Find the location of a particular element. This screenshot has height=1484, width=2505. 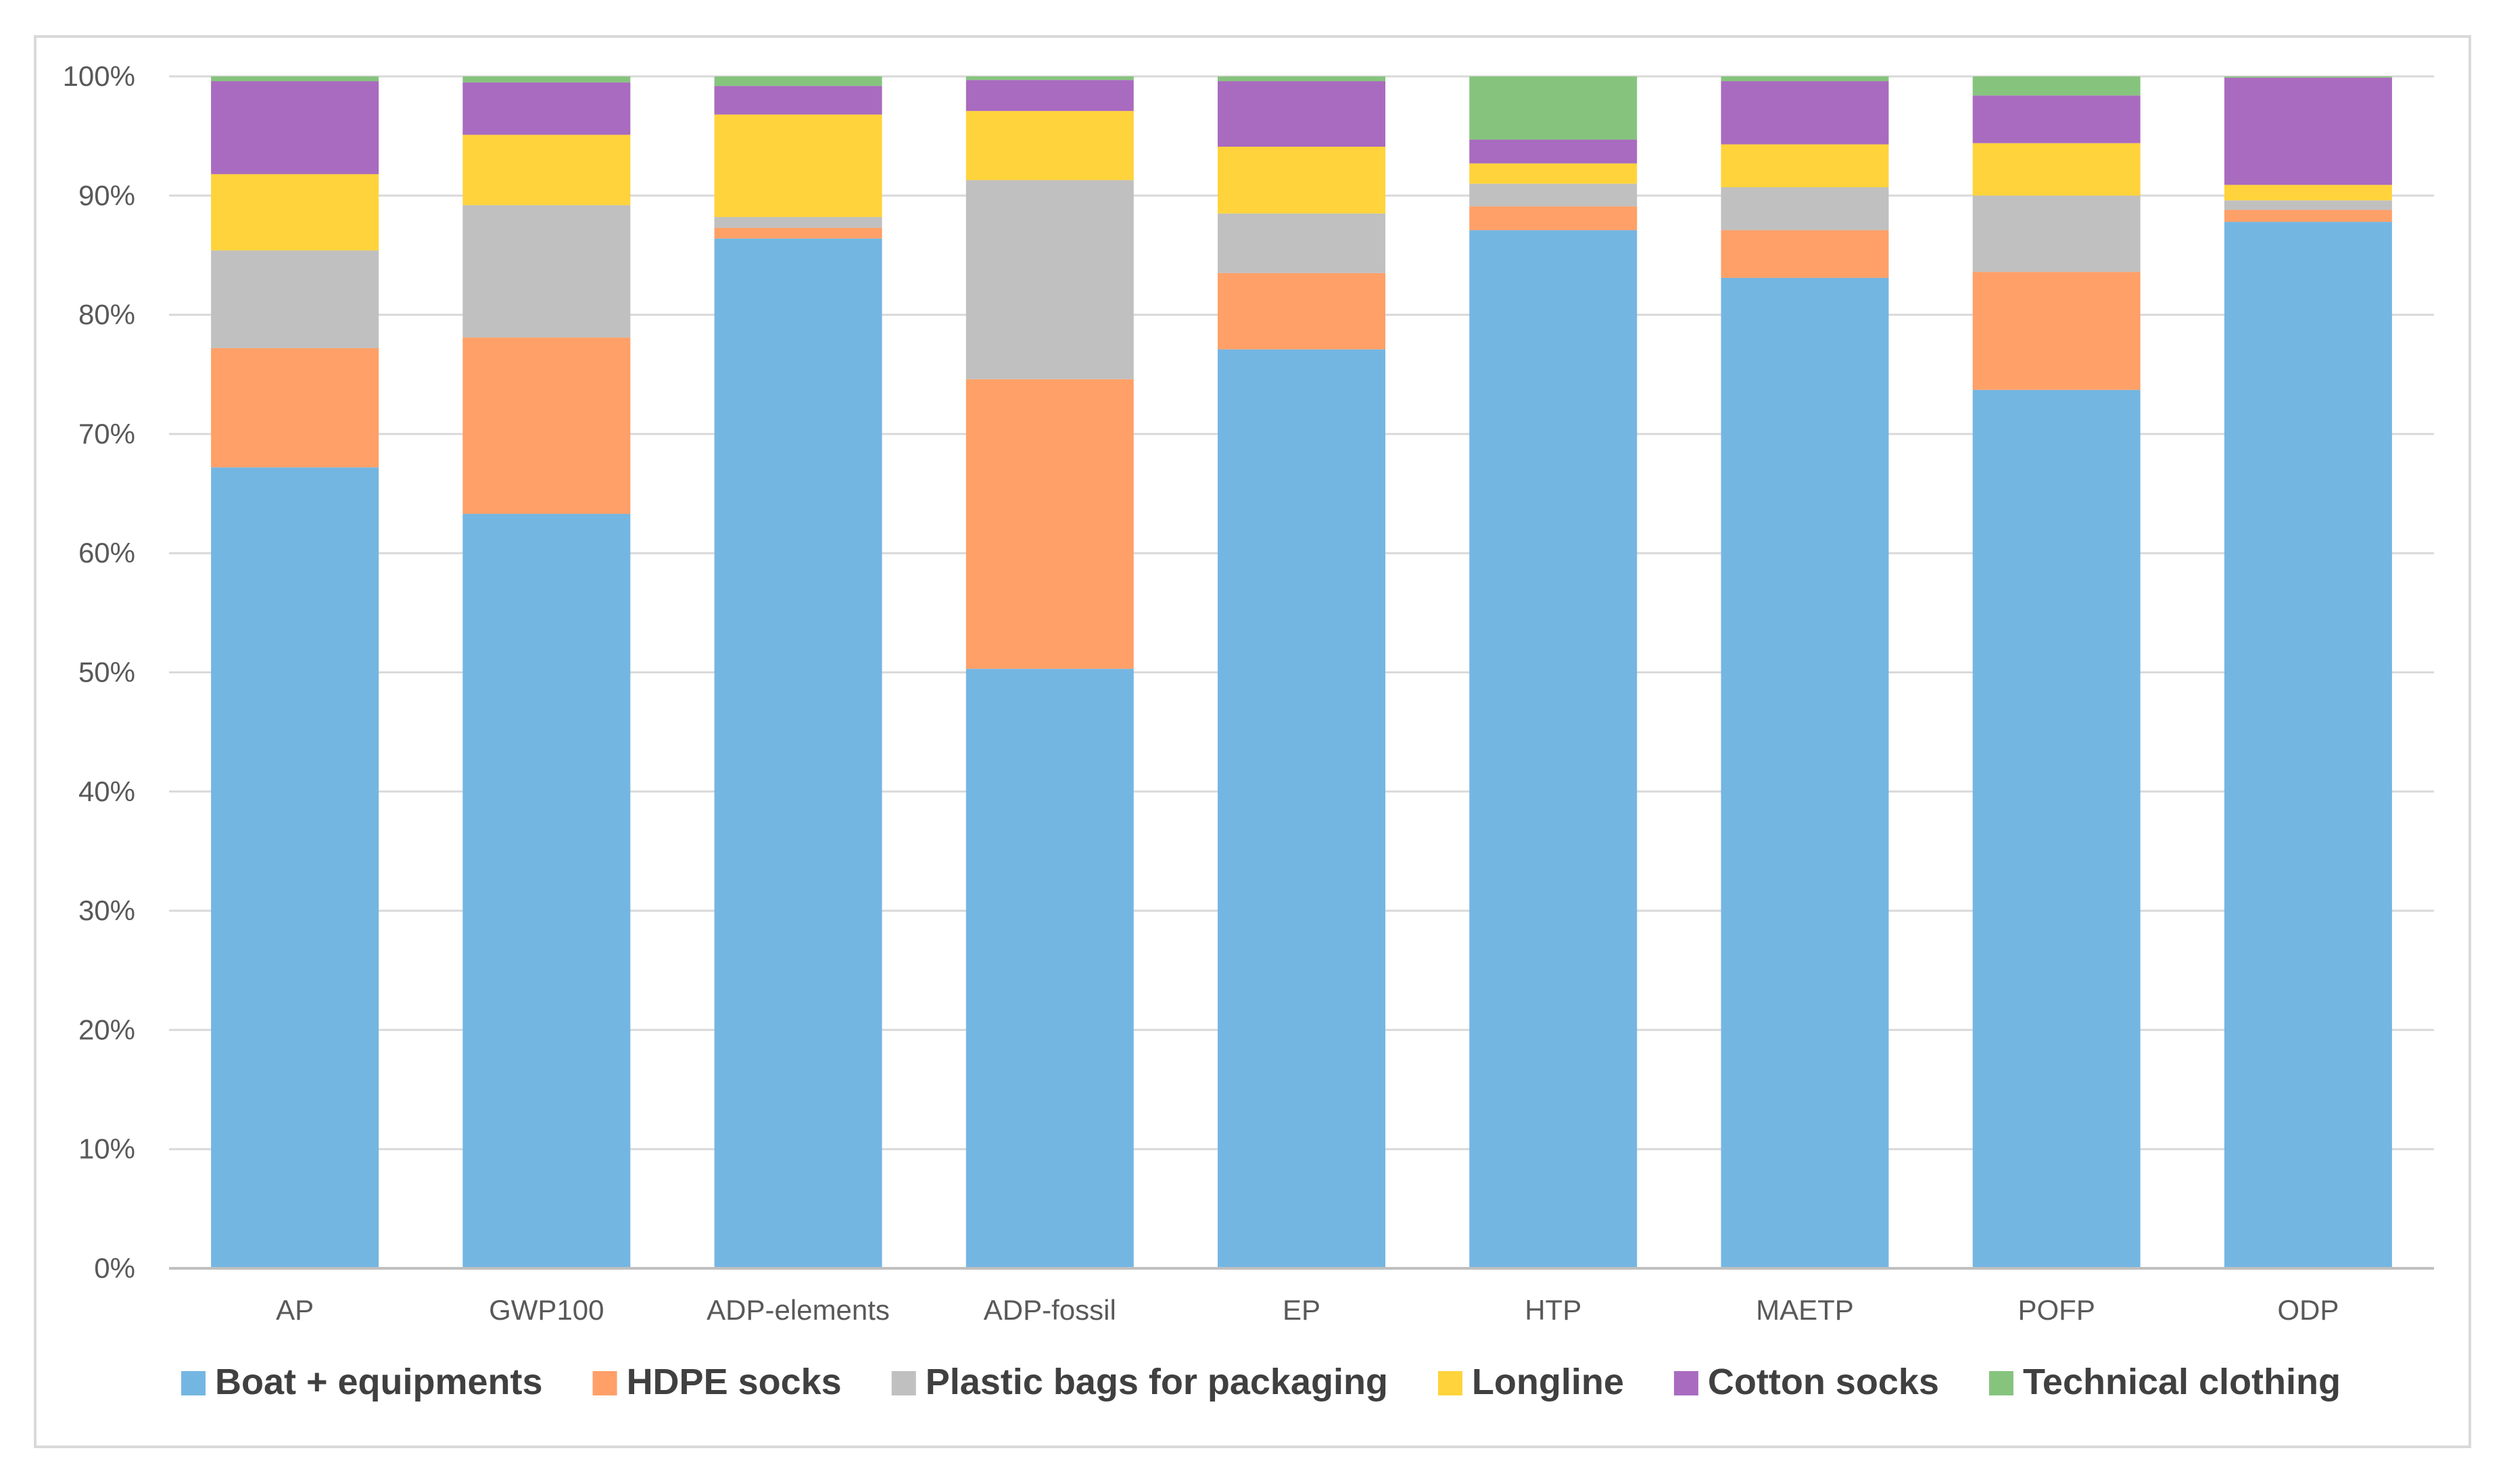

bar-segment-longline-htp is located at coordinates (1554, 174).